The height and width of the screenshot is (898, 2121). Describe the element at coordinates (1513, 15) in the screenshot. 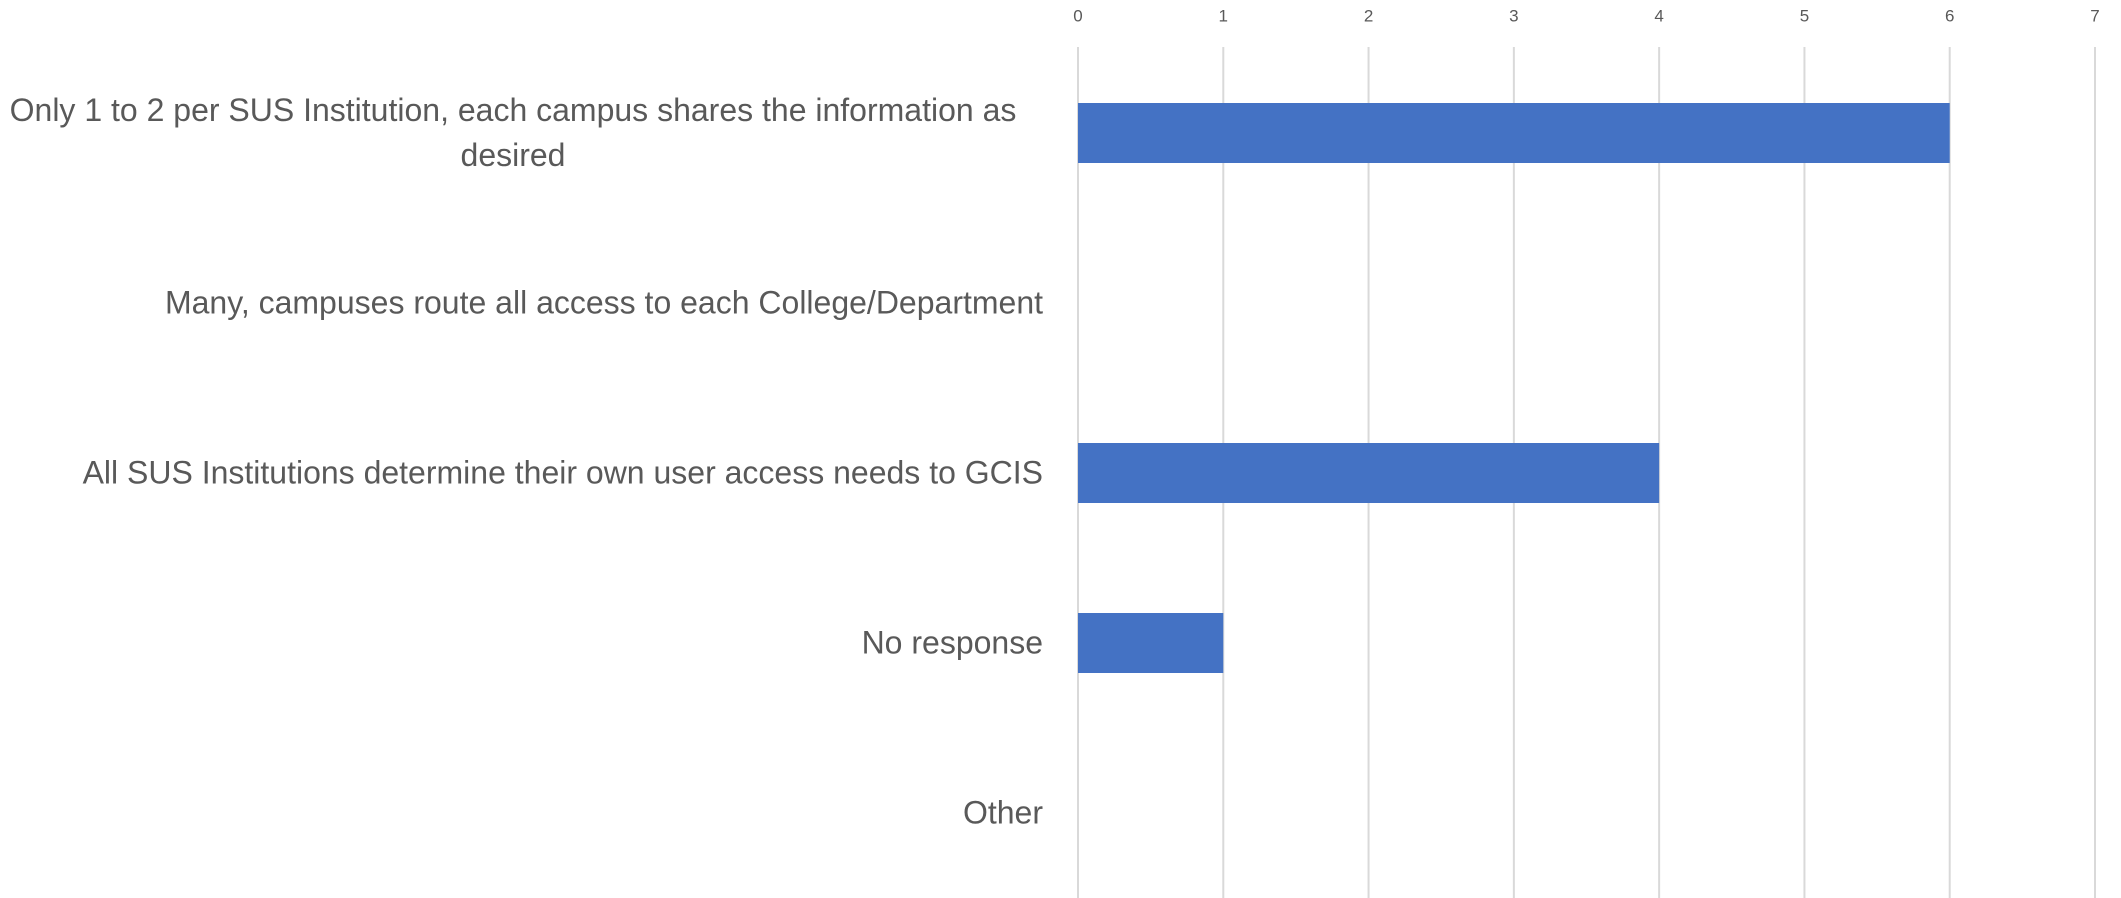

I see `x-tick-label: 3` at that location.